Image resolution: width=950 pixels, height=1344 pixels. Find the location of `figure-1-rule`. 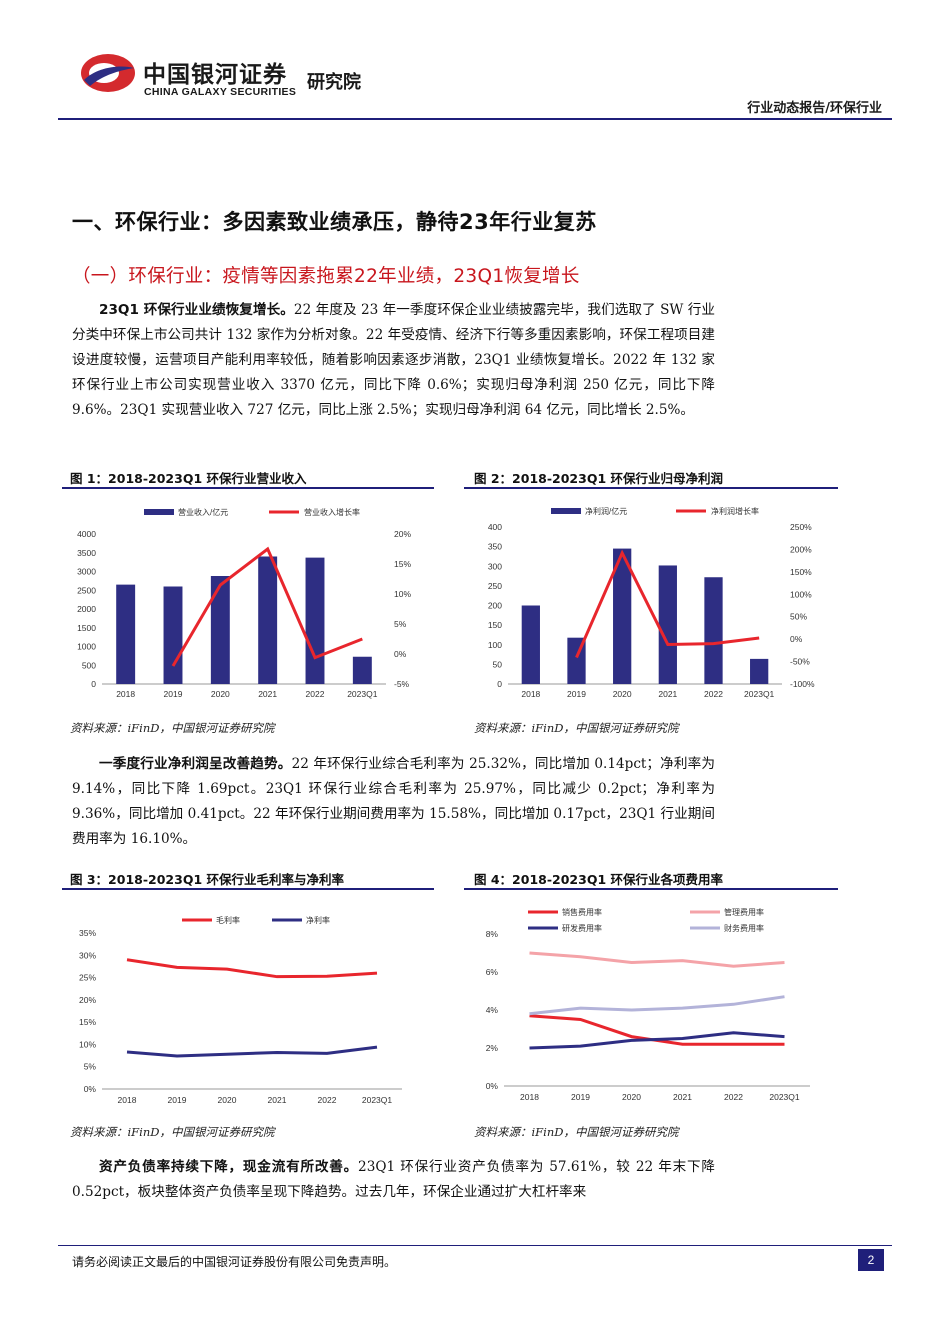

figure-1-rule is located at coordinates (248, 488).